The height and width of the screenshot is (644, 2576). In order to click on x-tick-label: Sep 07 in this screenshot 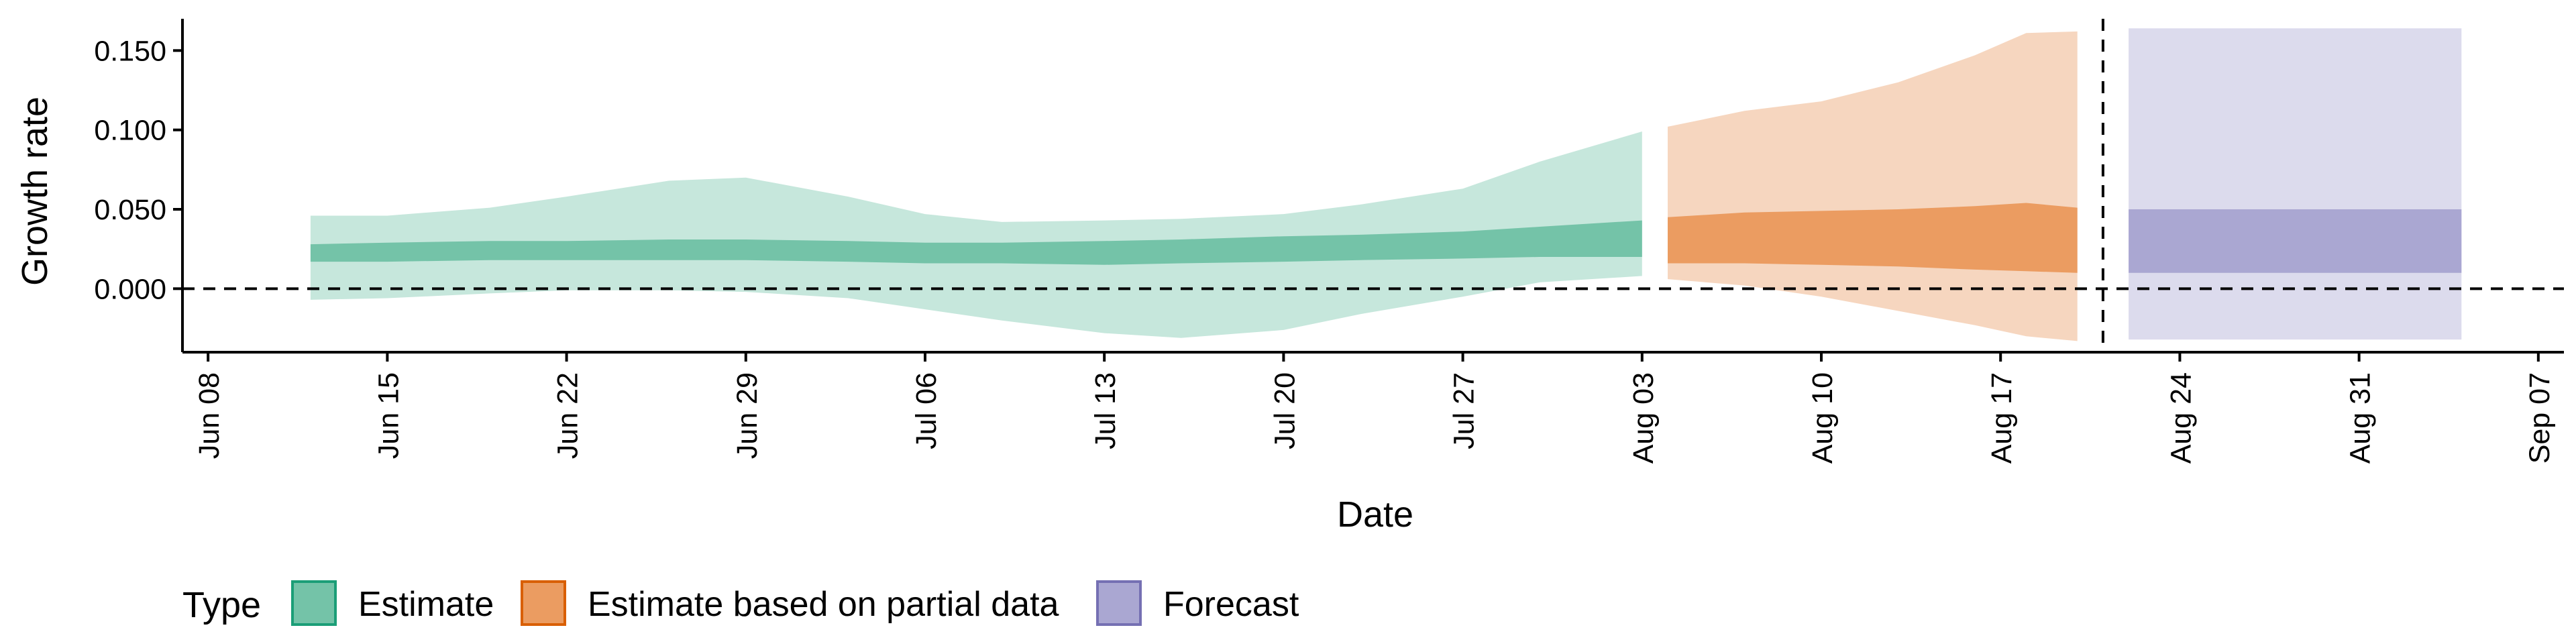, I will do `click(2540, 418)`.